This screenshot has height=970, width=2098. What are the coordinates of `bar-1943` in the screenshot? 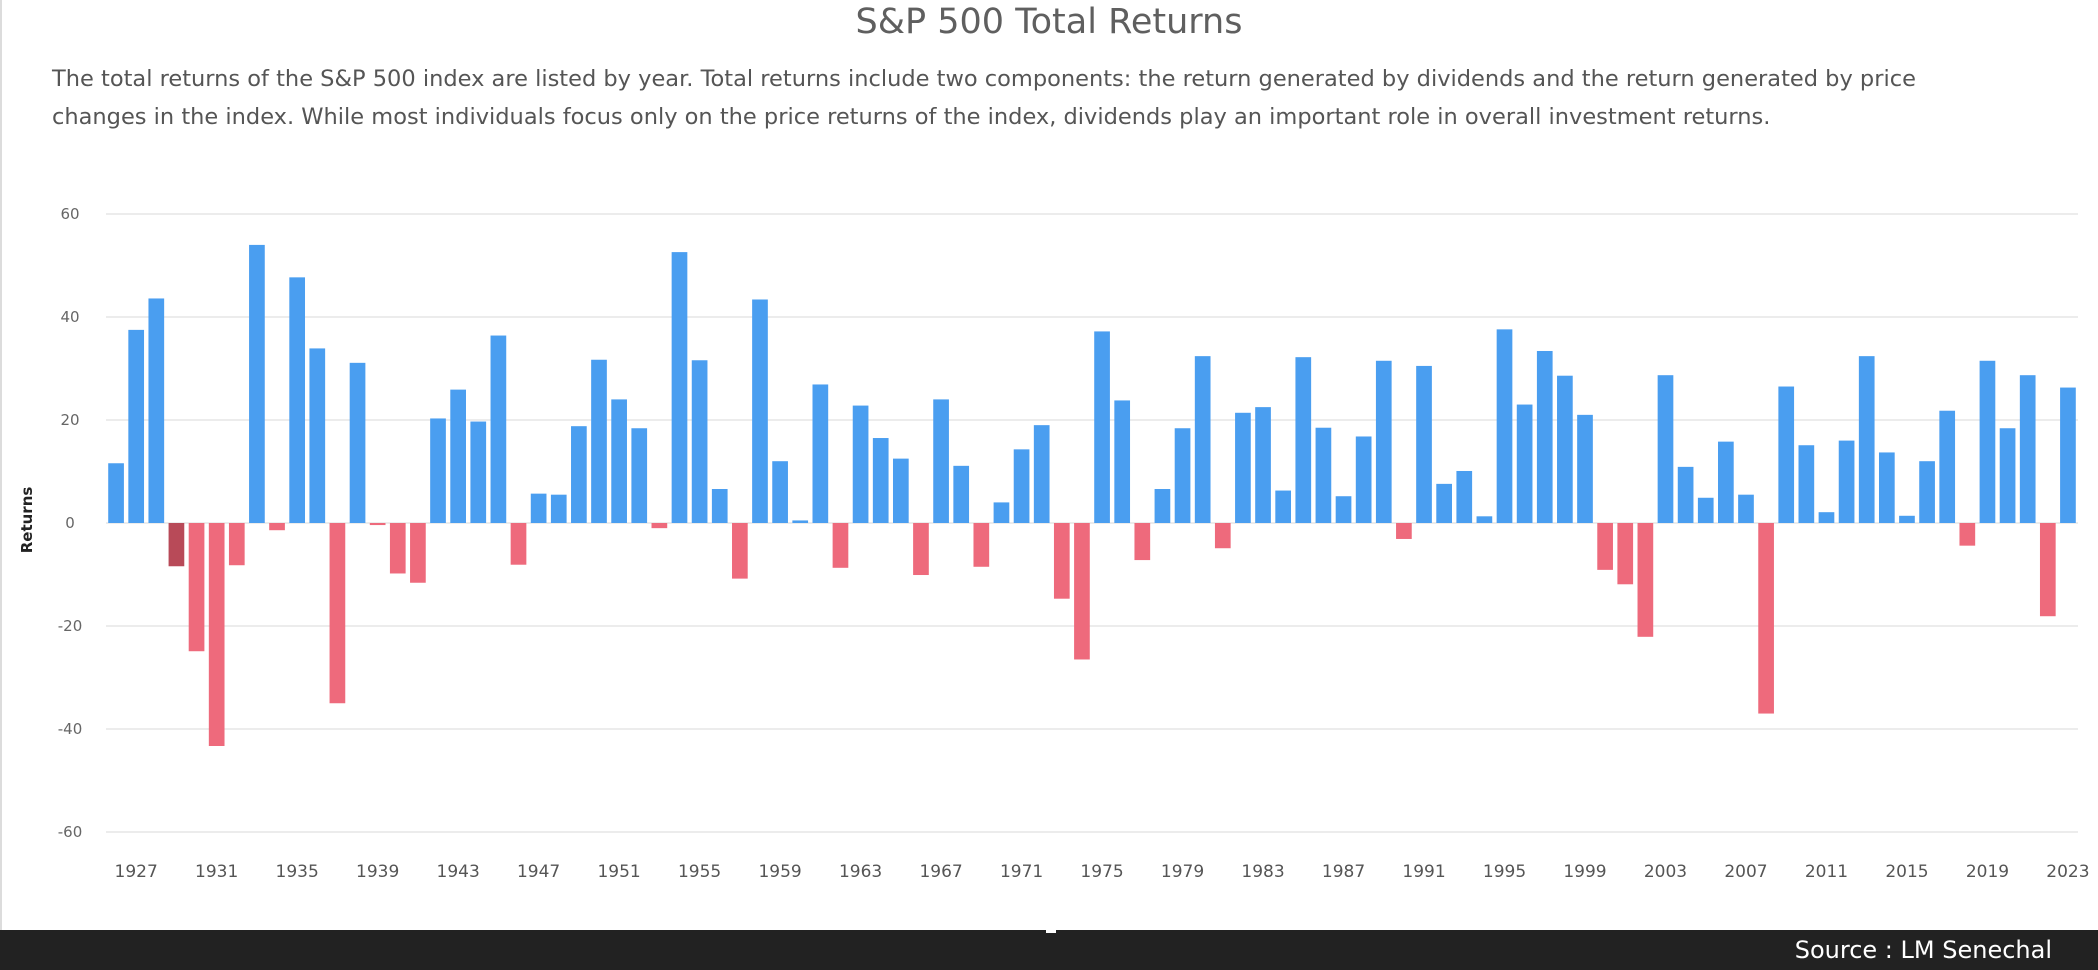 It's located at (458, 456).